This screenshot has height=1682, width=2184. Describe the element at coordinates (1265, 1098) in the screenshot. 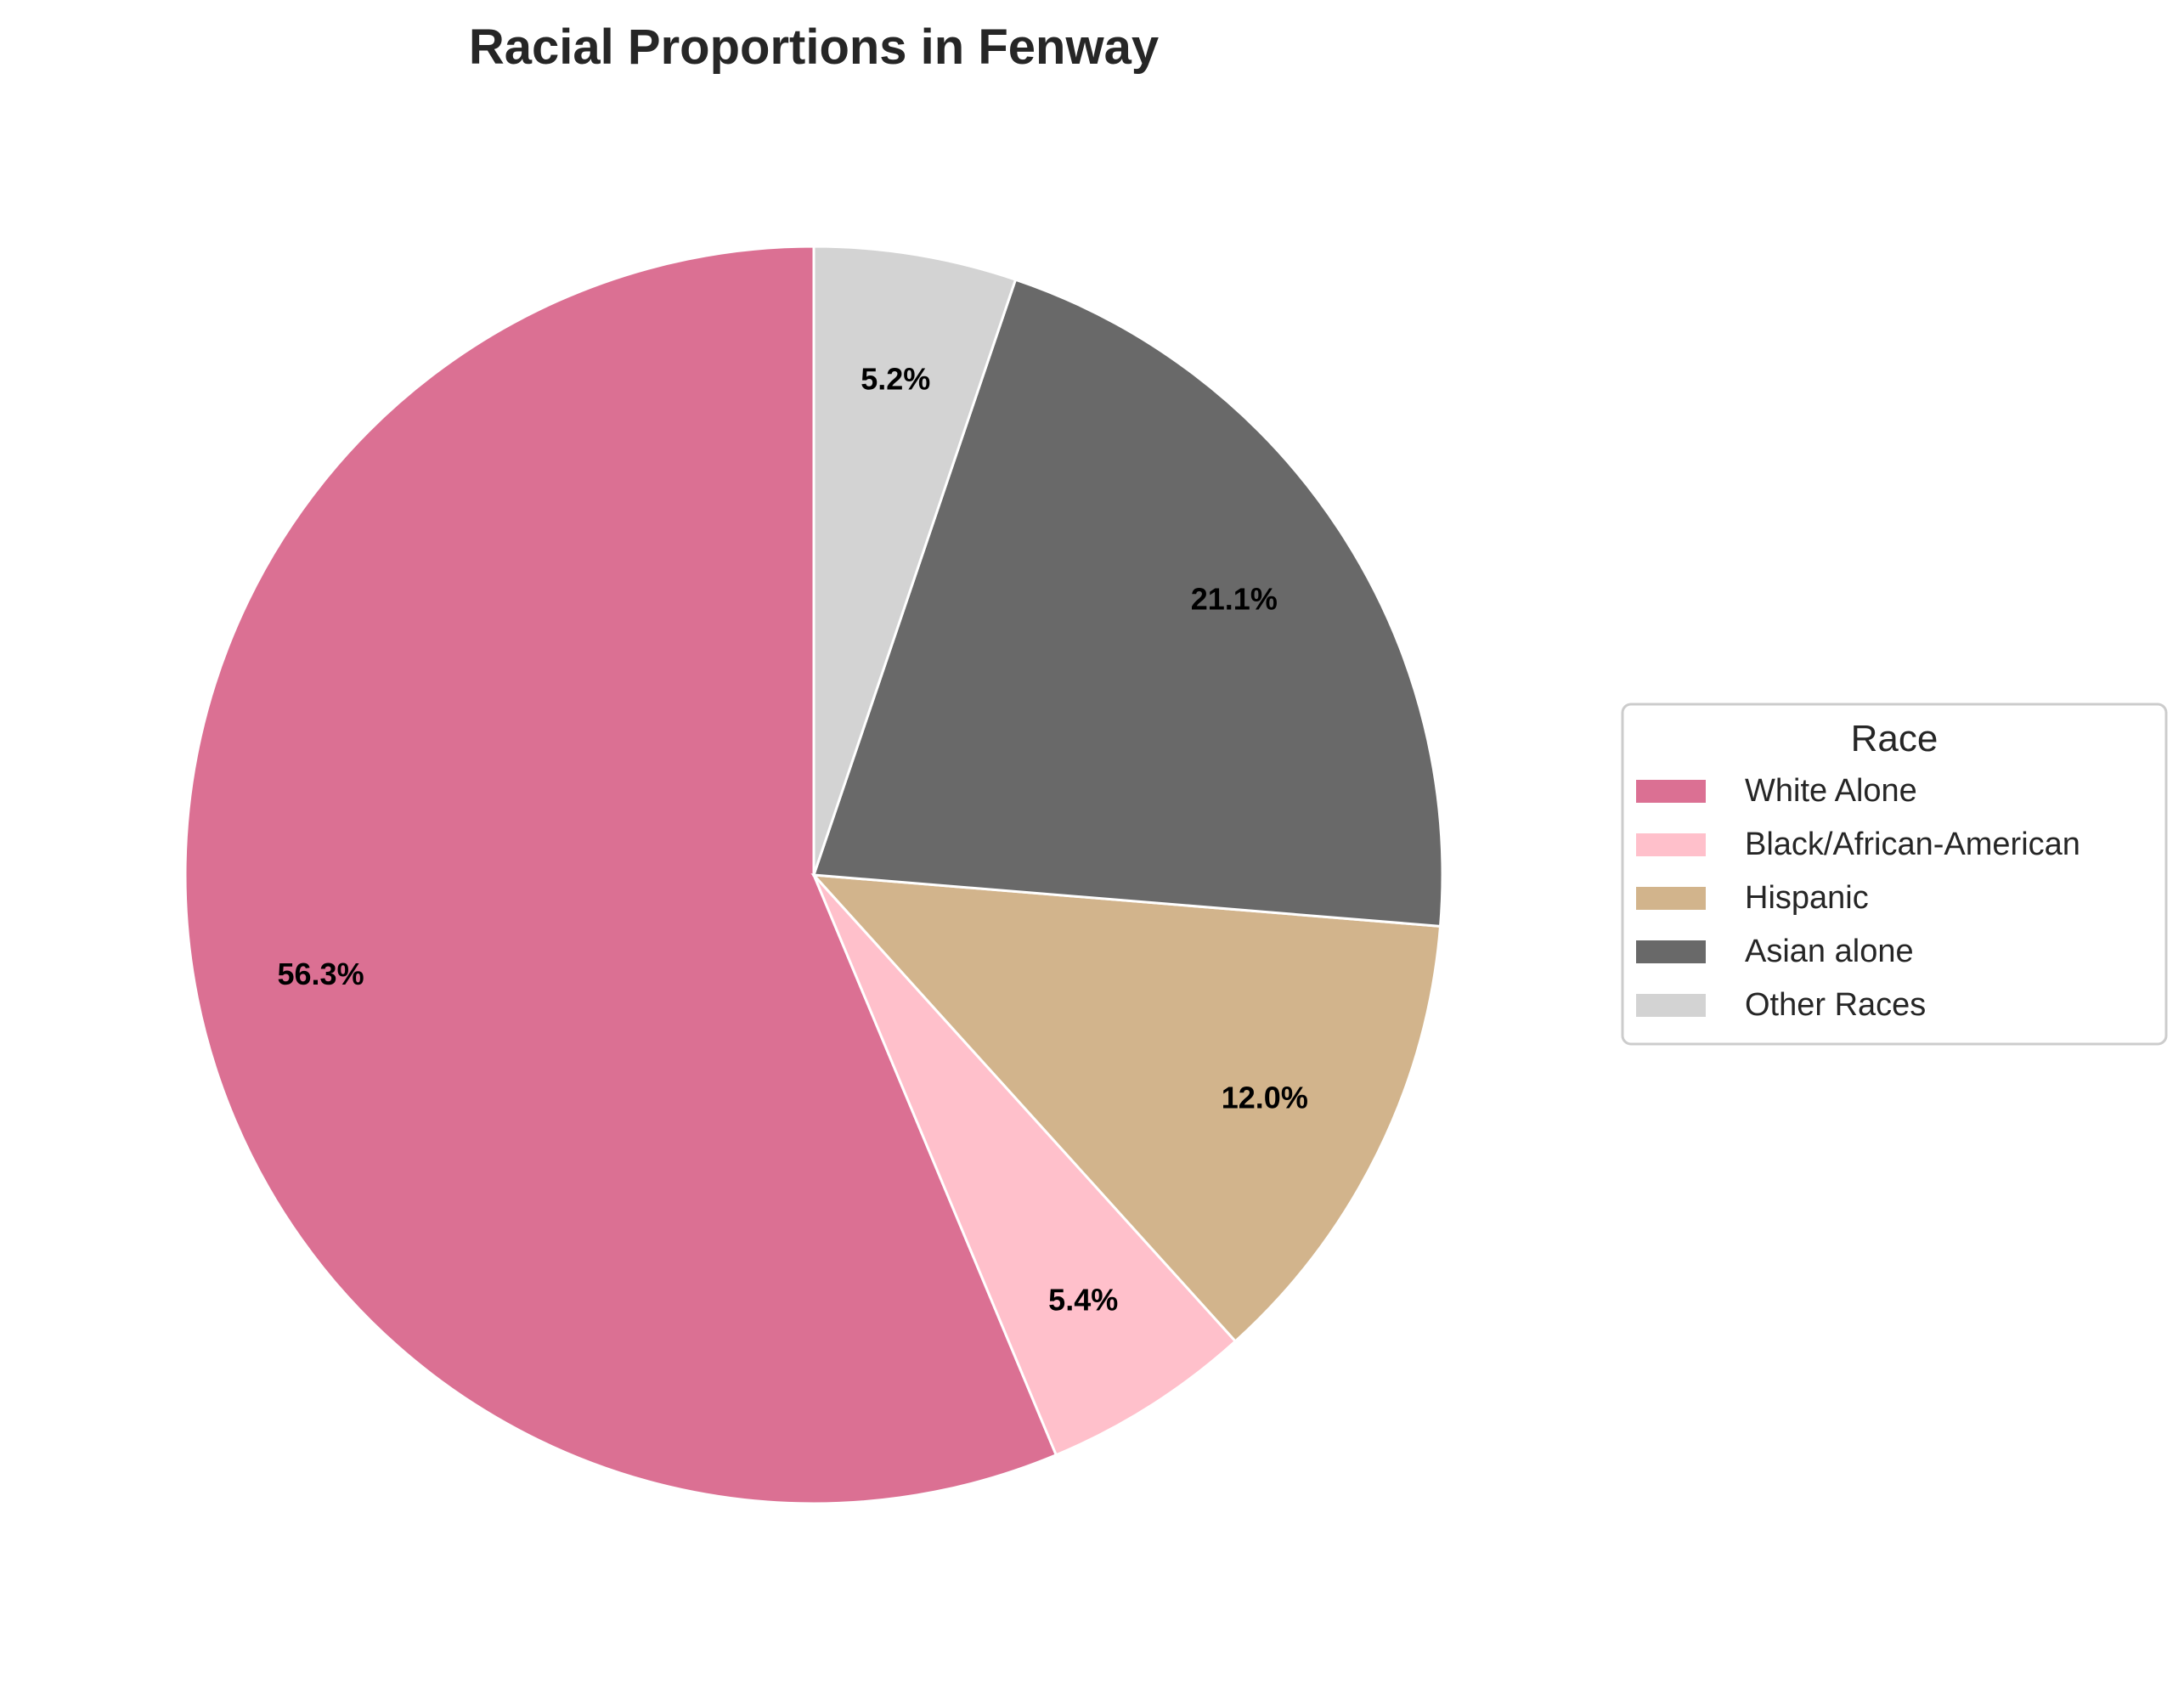

I see `pie-percent-label: 12.0%` at that location.